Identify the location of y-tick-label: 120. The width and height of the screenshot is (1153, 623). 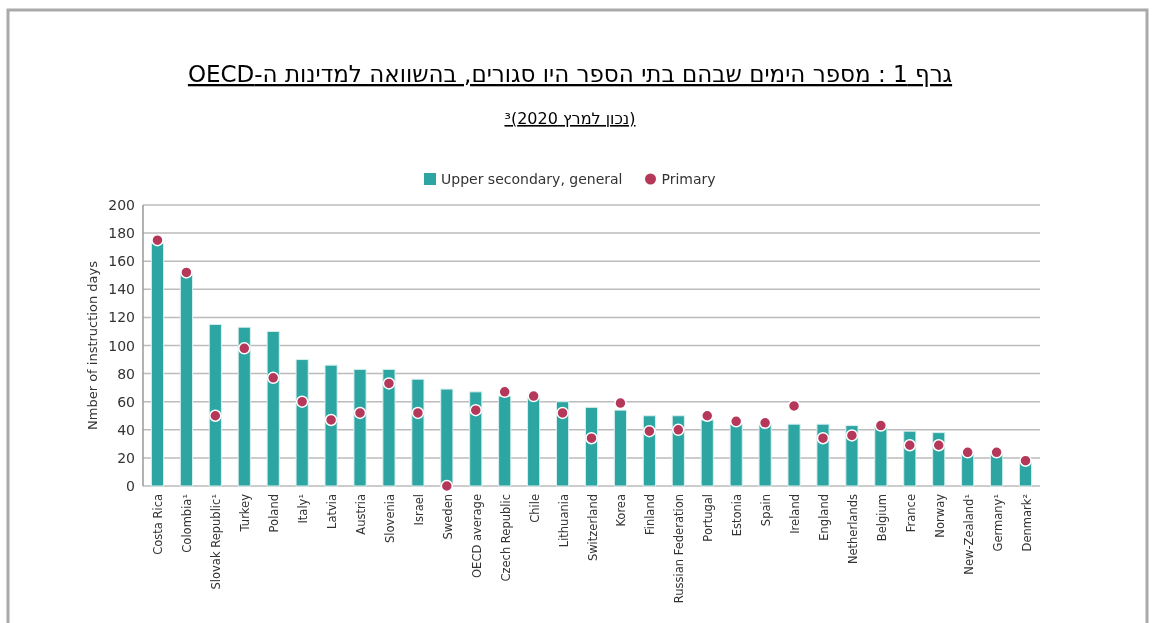
(121, 317).